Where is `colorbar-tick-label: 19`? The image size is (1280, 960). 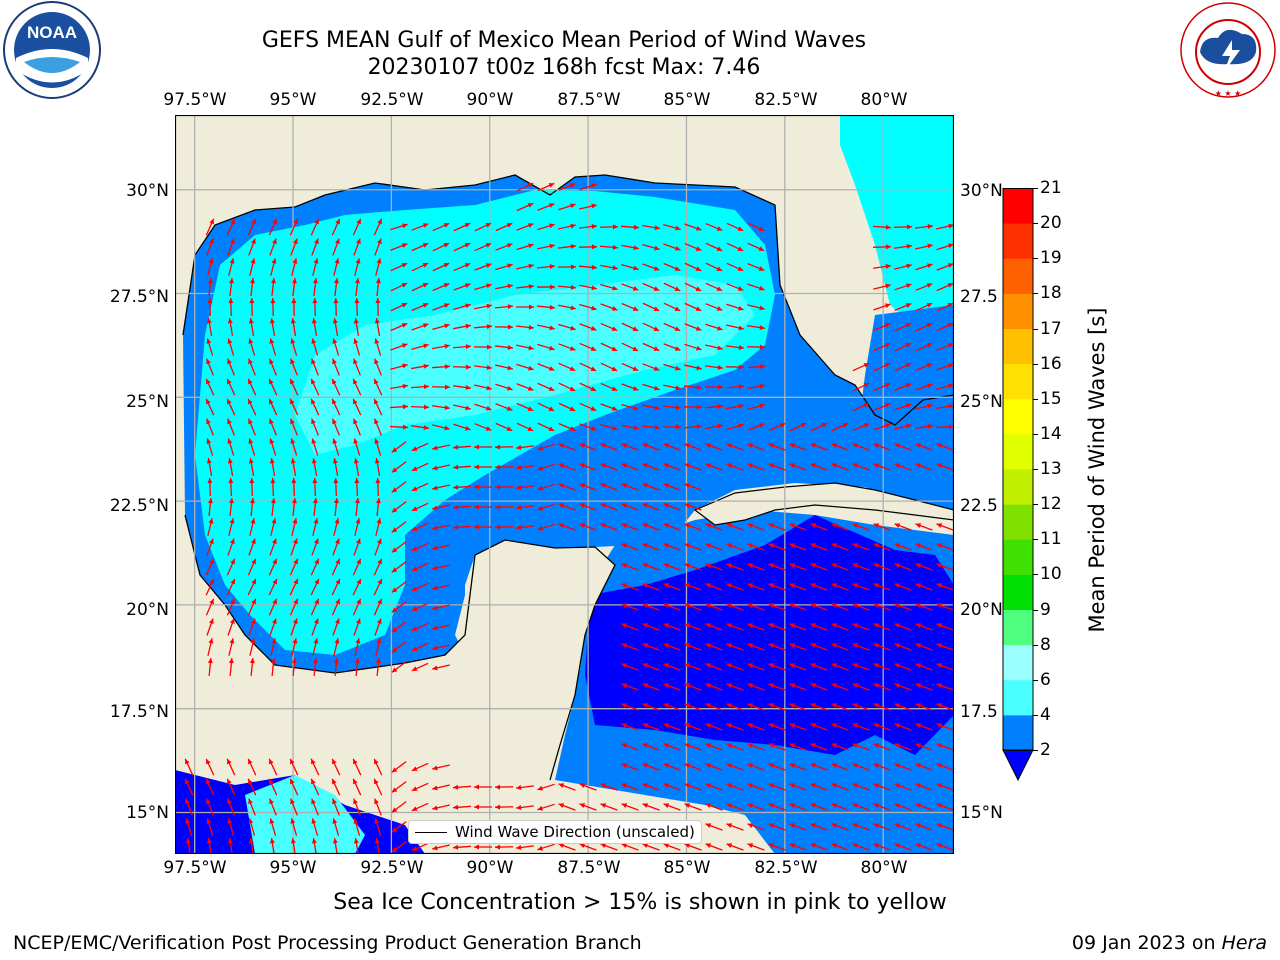
colorbar-tick-label: 19 is located at coordinates (1051, 258).